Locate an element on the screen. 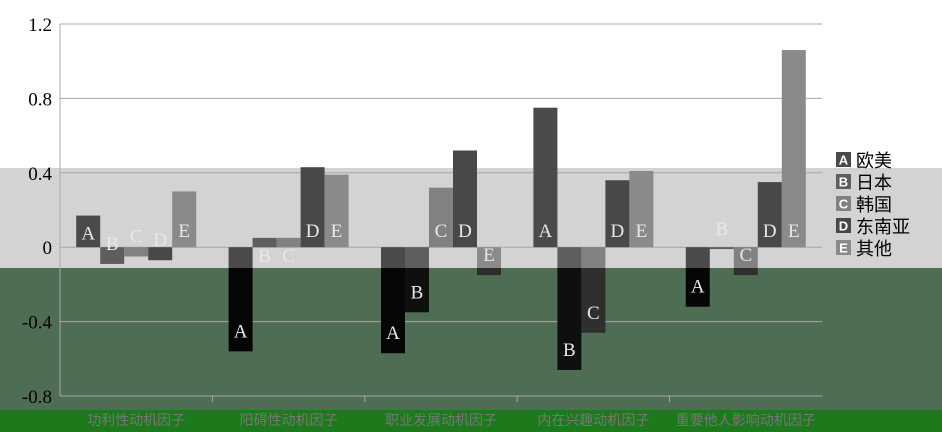  y-tick-label: 1.2 is located at coordinates (40, 25).